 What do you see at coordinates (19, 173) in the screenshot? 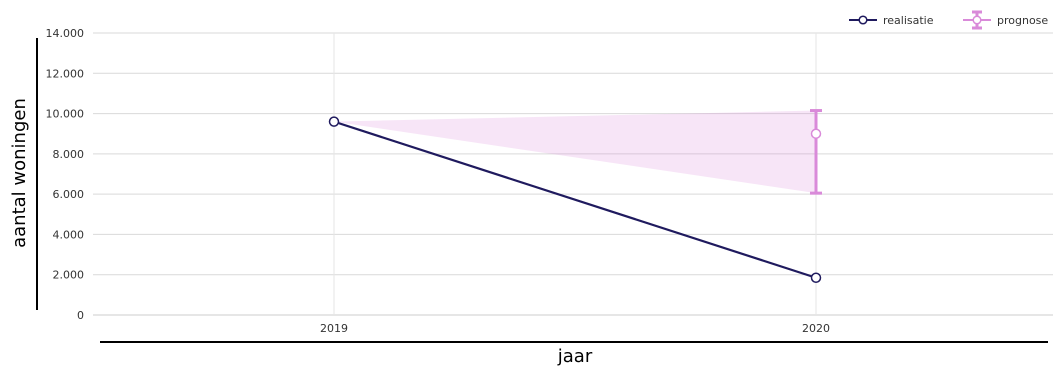
I see `y-axis-title: aantal woningen` at bounding box center [19, 173].